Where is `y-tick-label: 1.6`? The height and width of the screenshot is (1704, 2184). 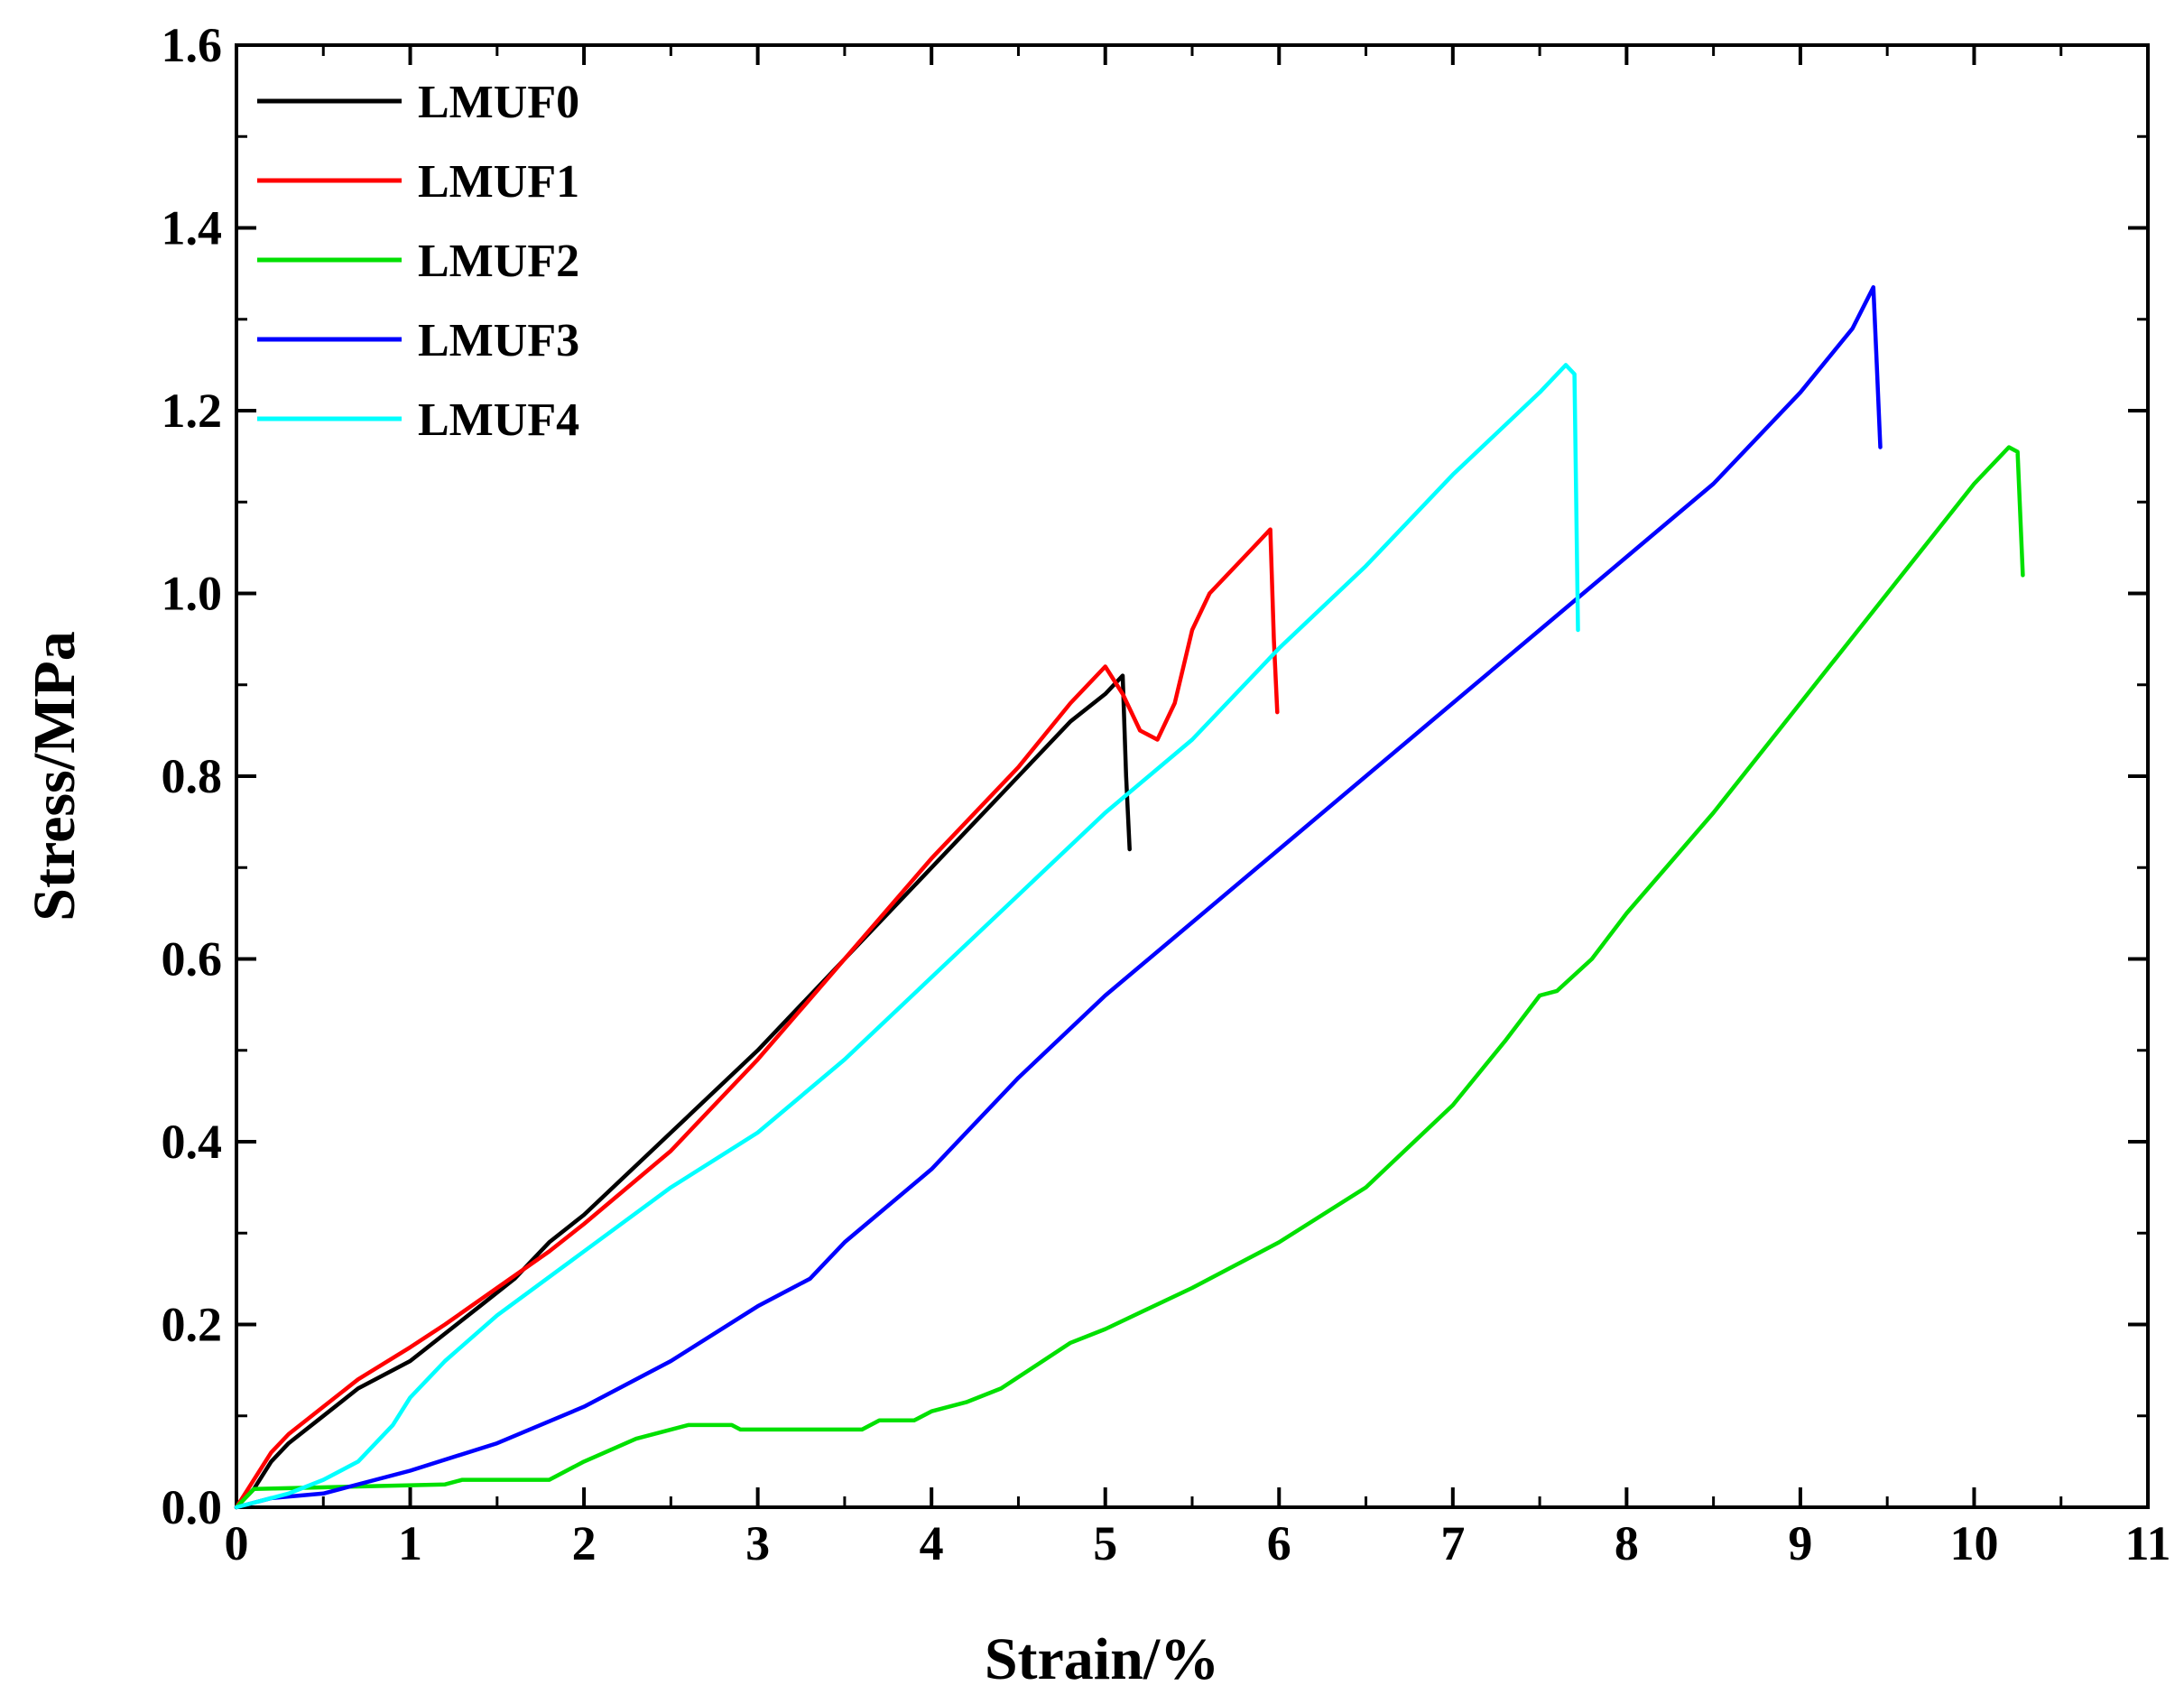 y-tick-label: 1.6 is located at coordinates (192, 45).